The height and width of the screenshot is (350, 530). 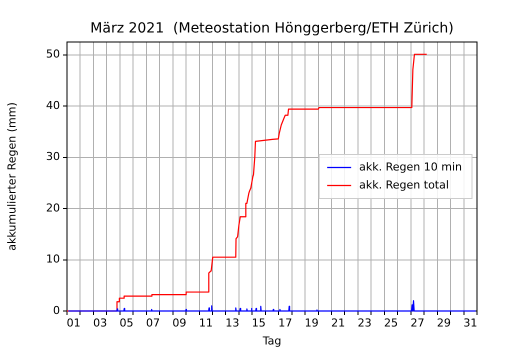 I want to click on x-tick-label: 27, so click(x=417, y=323).